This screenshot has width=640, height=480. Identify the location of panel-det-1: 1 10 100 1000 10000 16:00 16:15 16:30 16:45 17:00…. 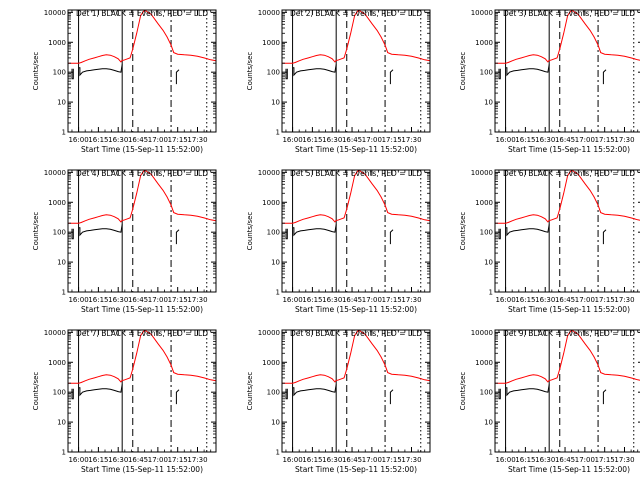
(124, 81).